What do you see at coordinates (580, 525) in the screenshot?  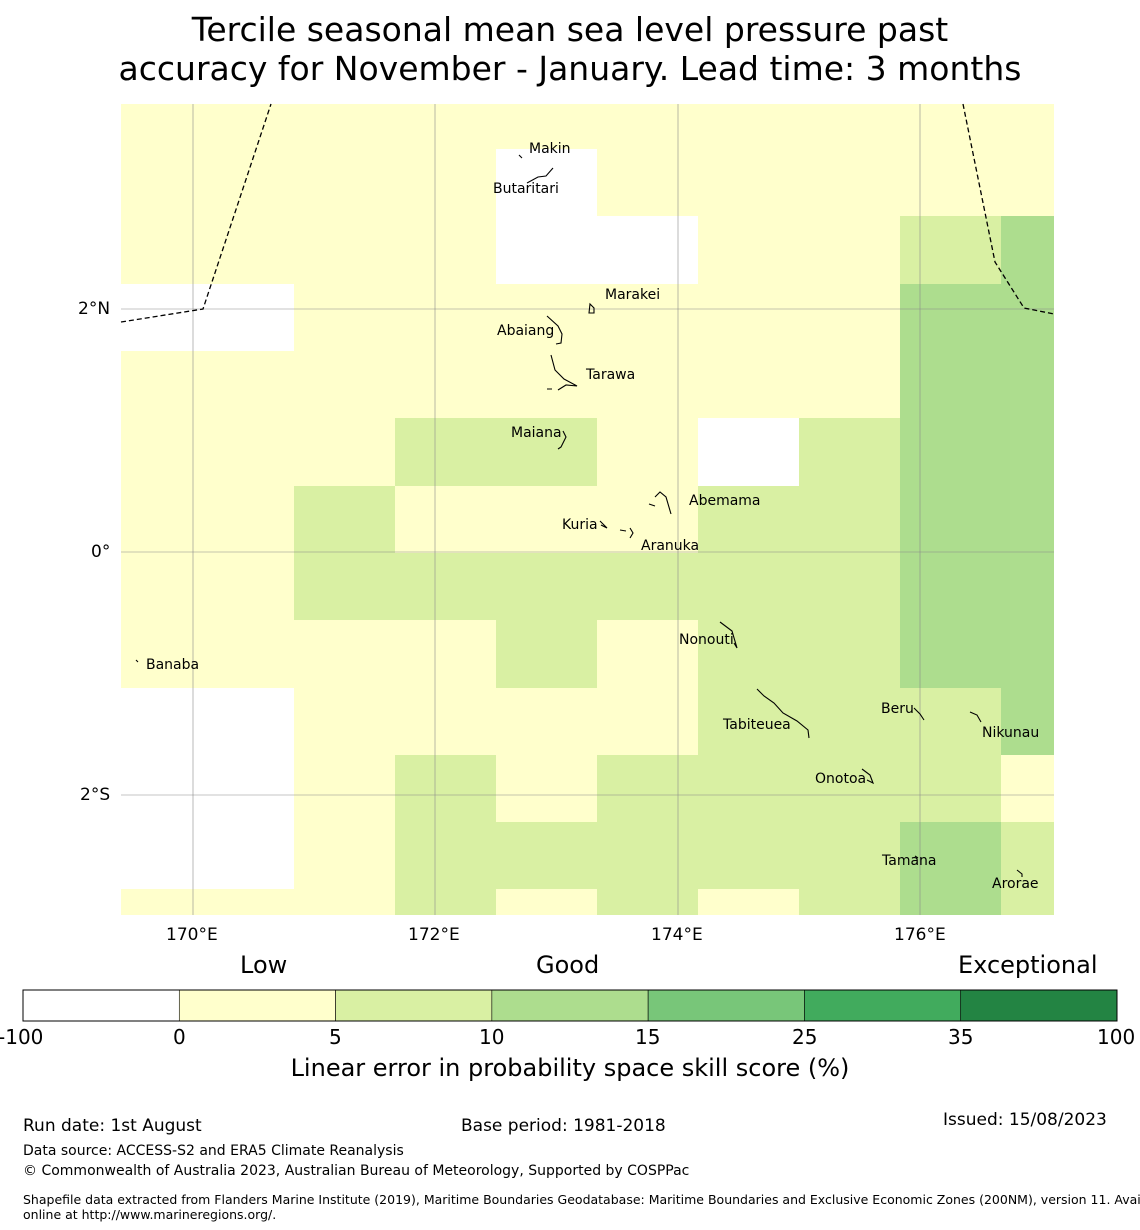 I see `island-label-kuria: Kuria` at bounding box center [580, 525].